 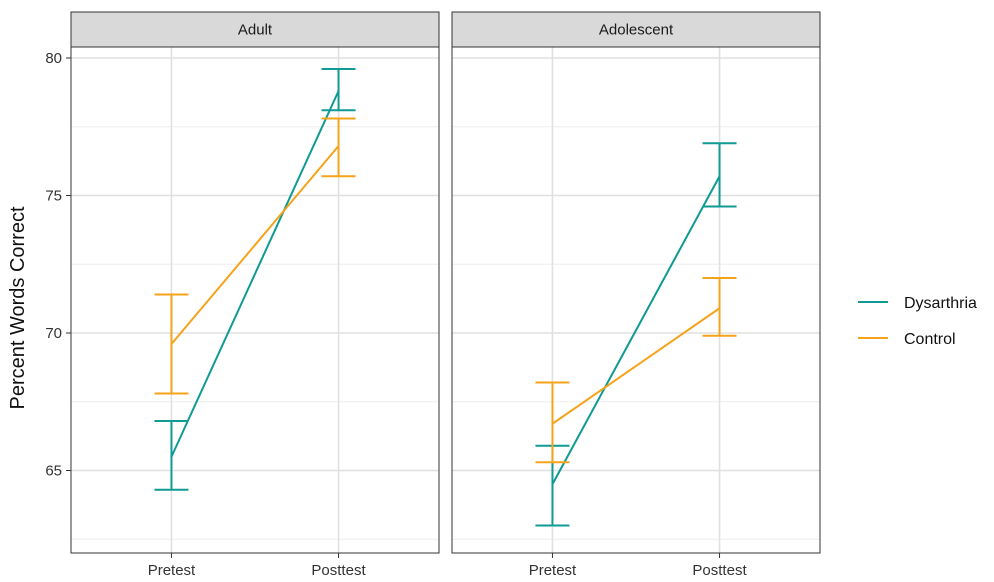 What do you see at coordinates (53, 196) in the screenshot?
I see `y-tick-label: 75` at bounding box center [53, 196].